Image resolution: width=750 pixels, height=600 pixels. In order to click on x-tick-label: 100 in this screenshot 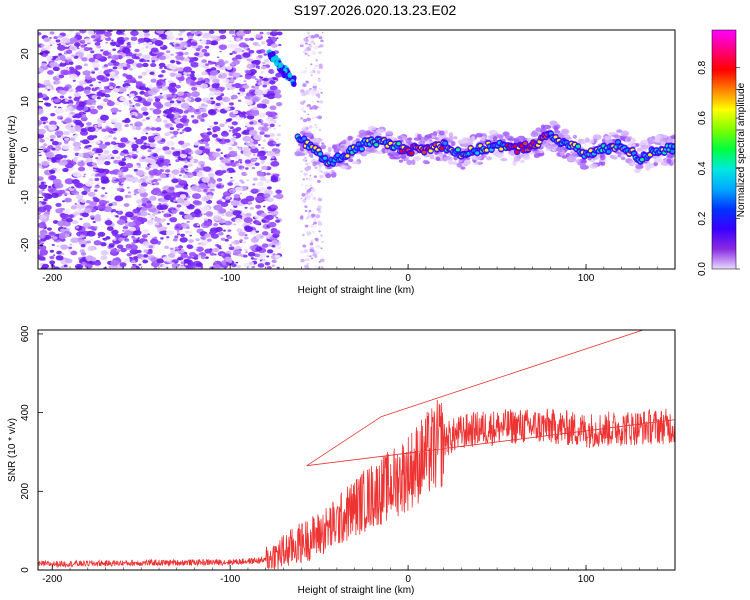, I will do `click(586, 278)`.